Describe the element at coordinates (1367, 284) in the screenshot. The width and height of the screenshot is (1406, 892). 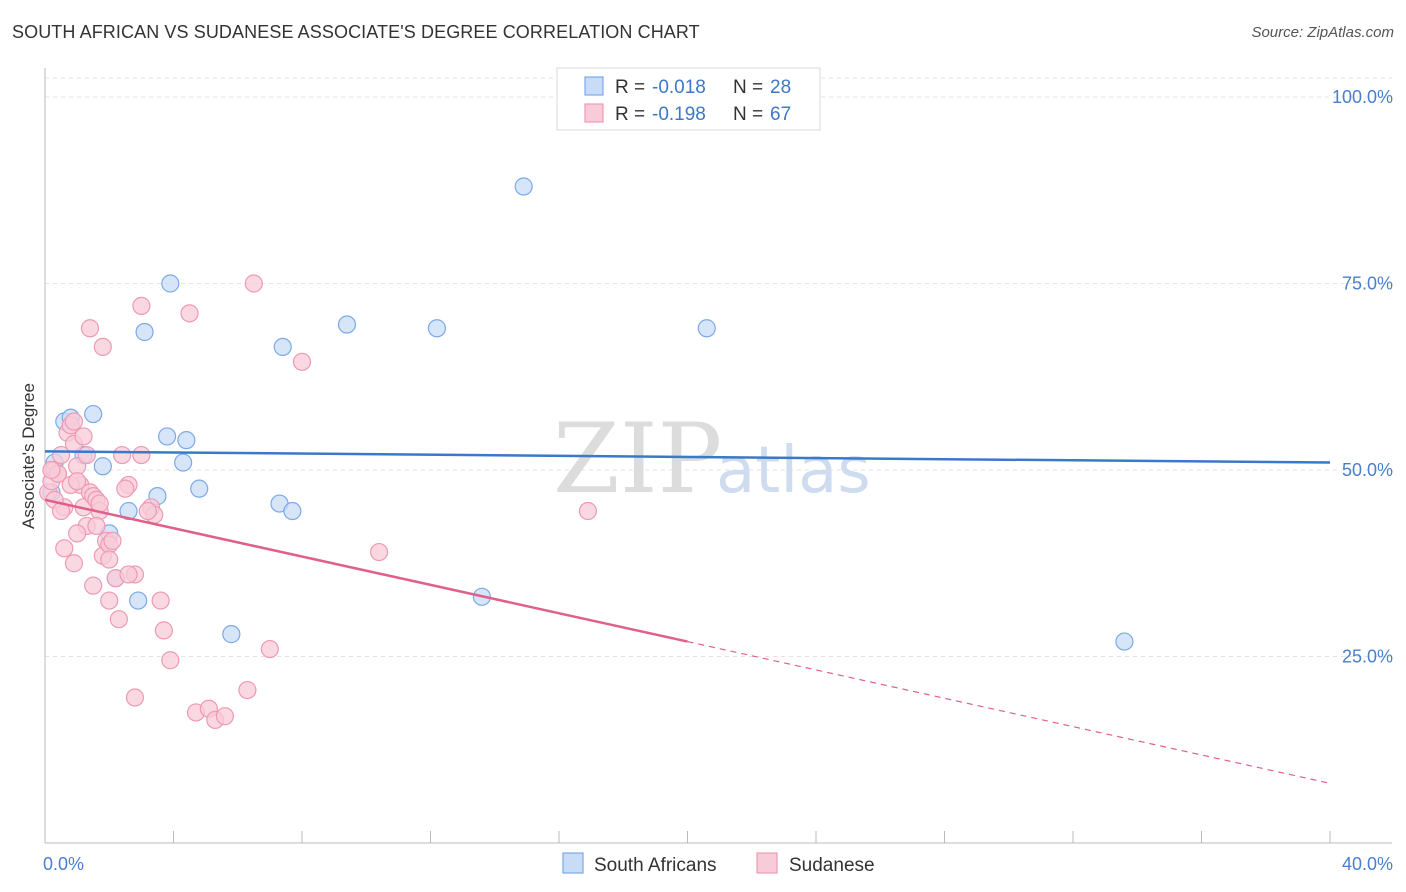
I see `y-tick-label: 75.0%` at that location.